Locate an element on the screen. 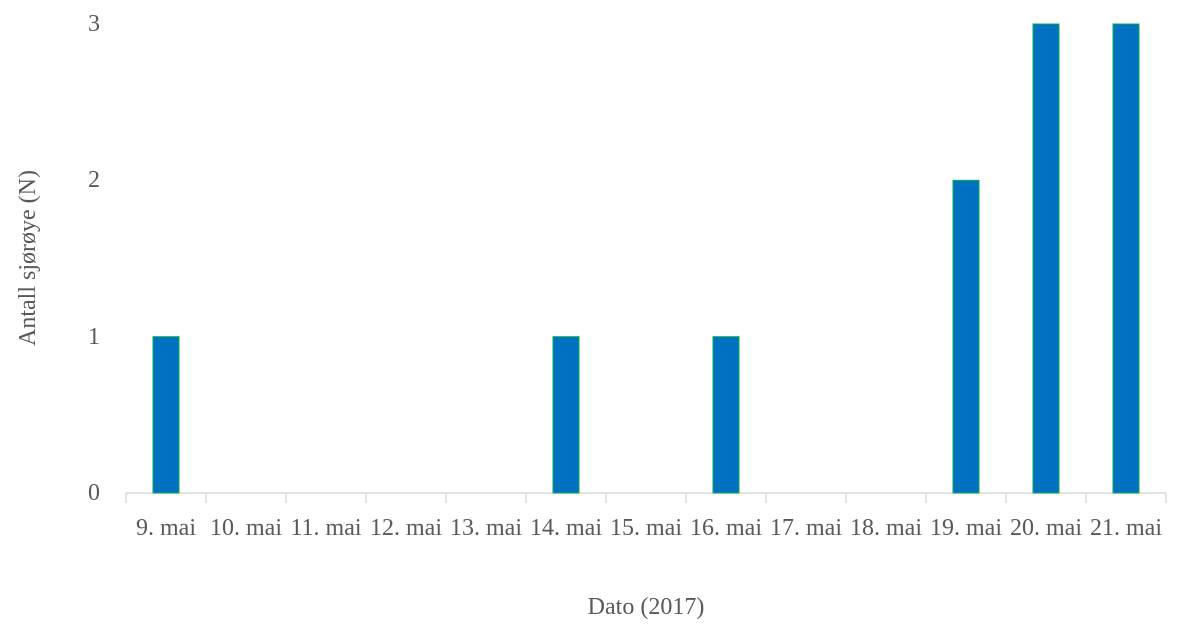 The height and width of the screenshot is (632, 1182). x-tick-label: 16. mai is located at coordinates (726, 528).